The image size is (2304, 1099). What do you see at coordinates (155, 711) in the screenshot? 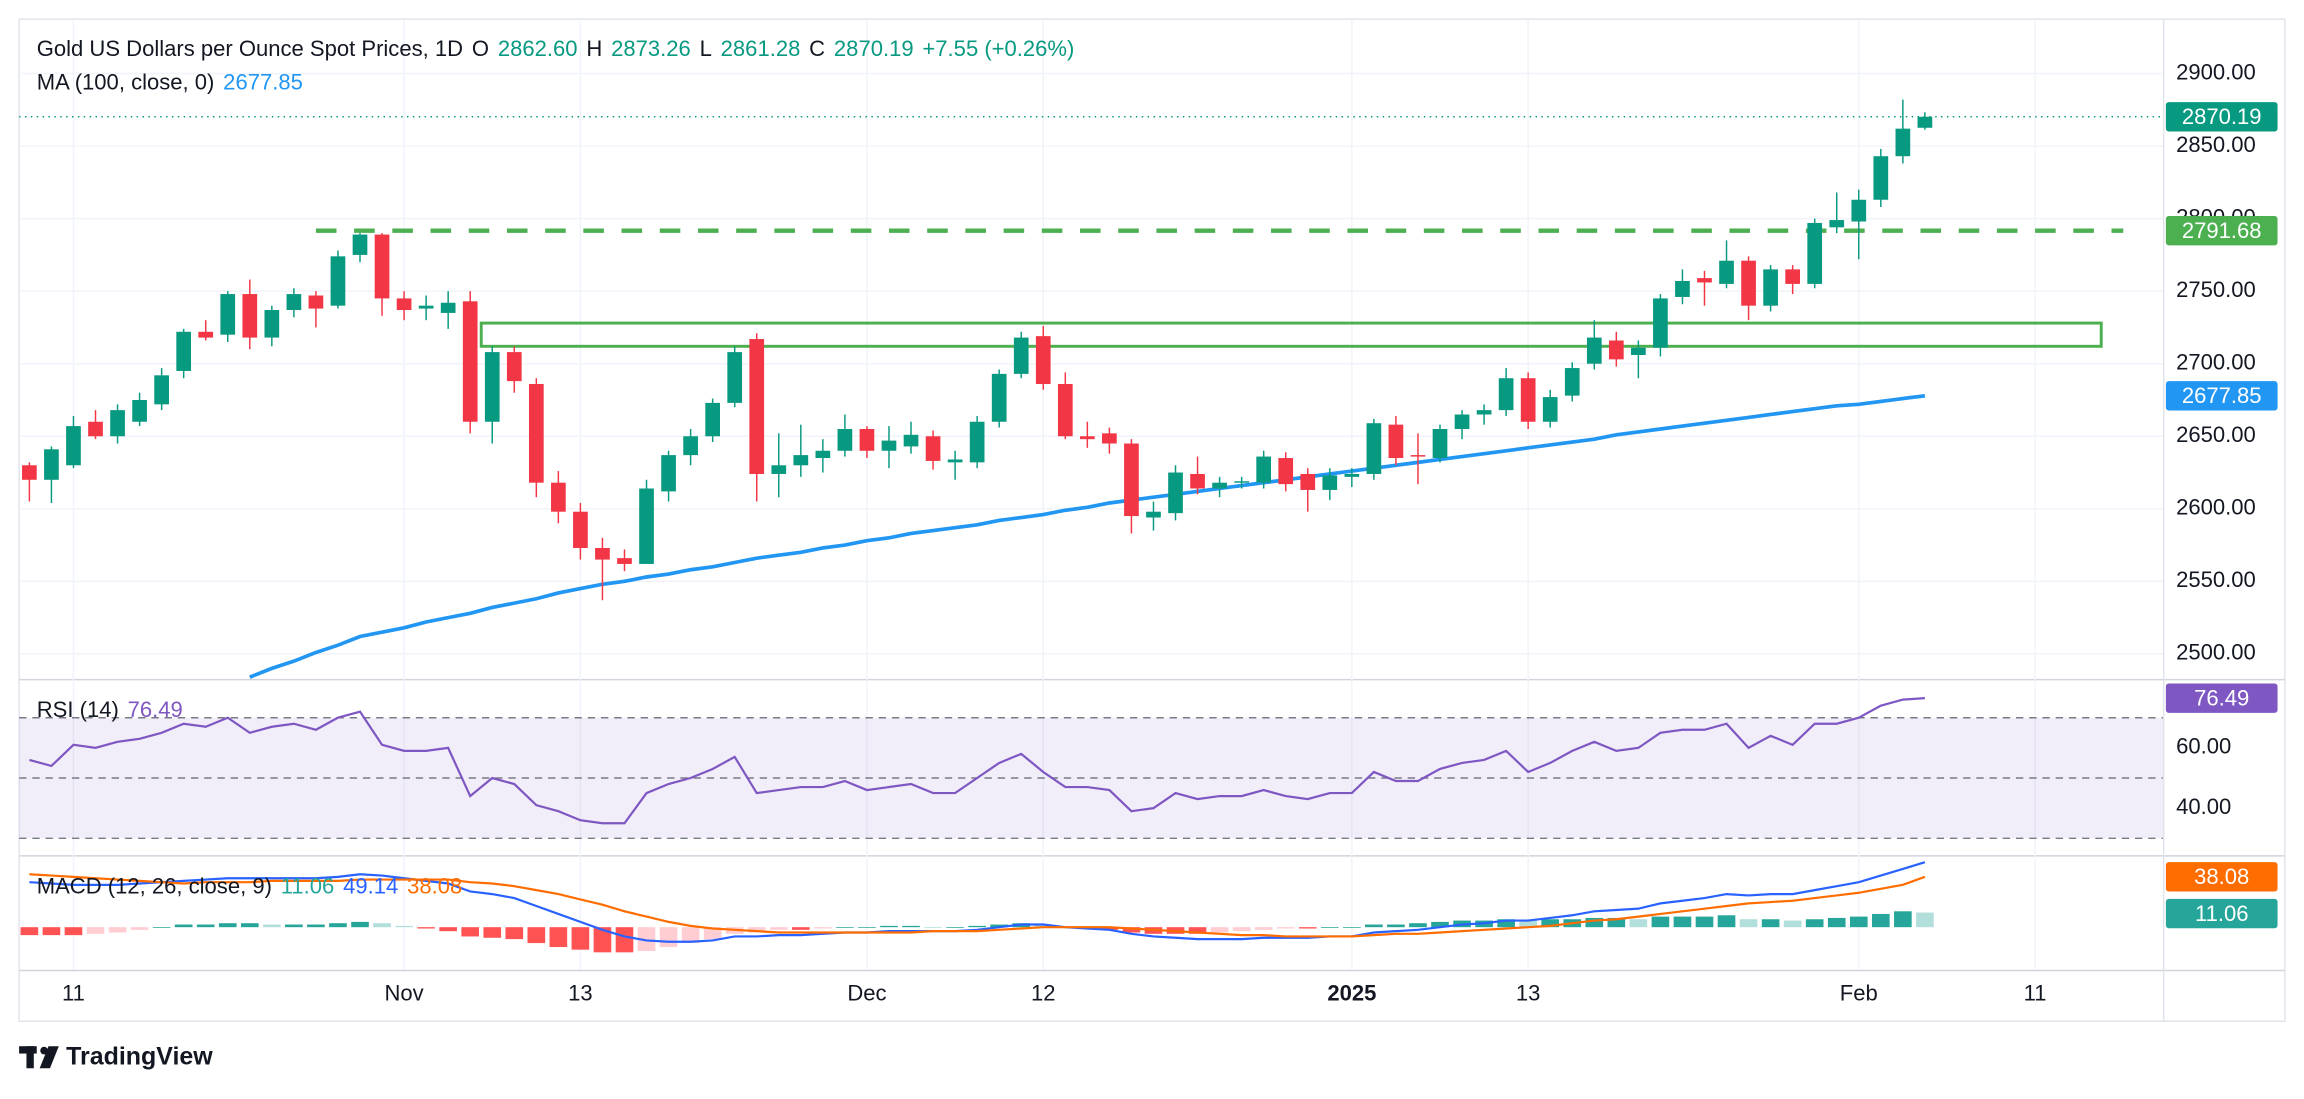
I see `rsi-value: 76.49` at bounding box center [155, 711].